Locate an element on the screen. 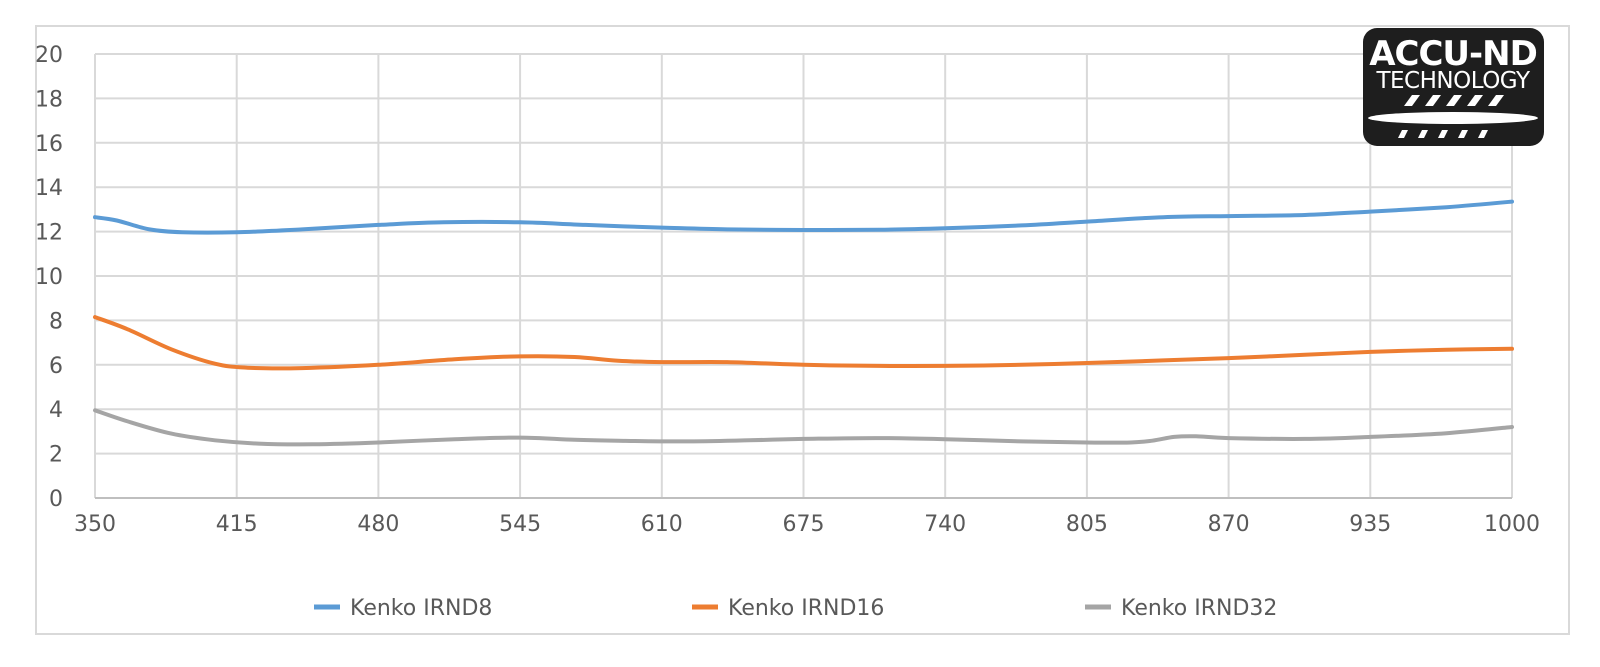  y-tick-label: 8 is located at coordinates (56, 321).